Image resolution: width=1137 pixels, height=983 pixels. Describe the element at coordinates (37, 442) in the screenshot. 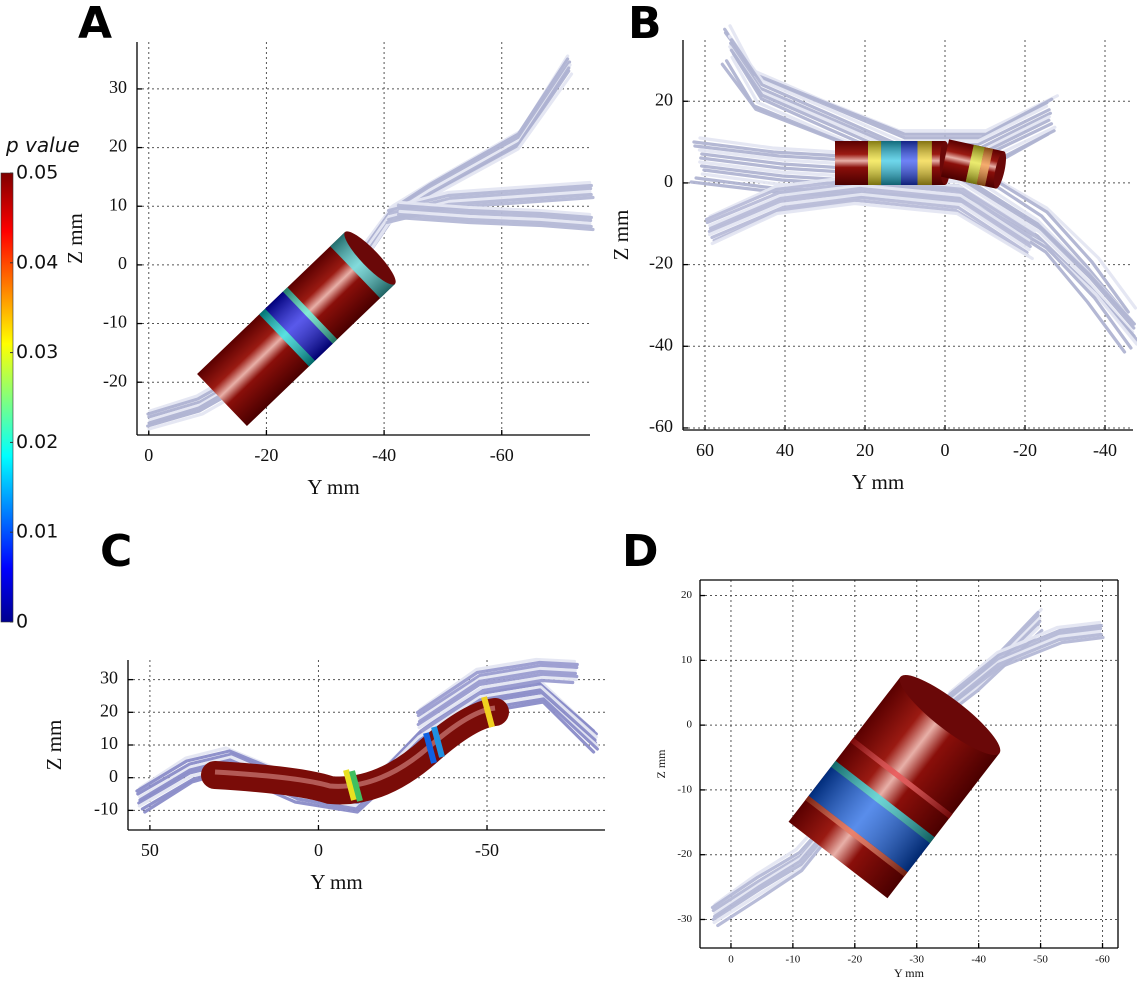

I see `colorbar-tick-label: 0.02` at that location.